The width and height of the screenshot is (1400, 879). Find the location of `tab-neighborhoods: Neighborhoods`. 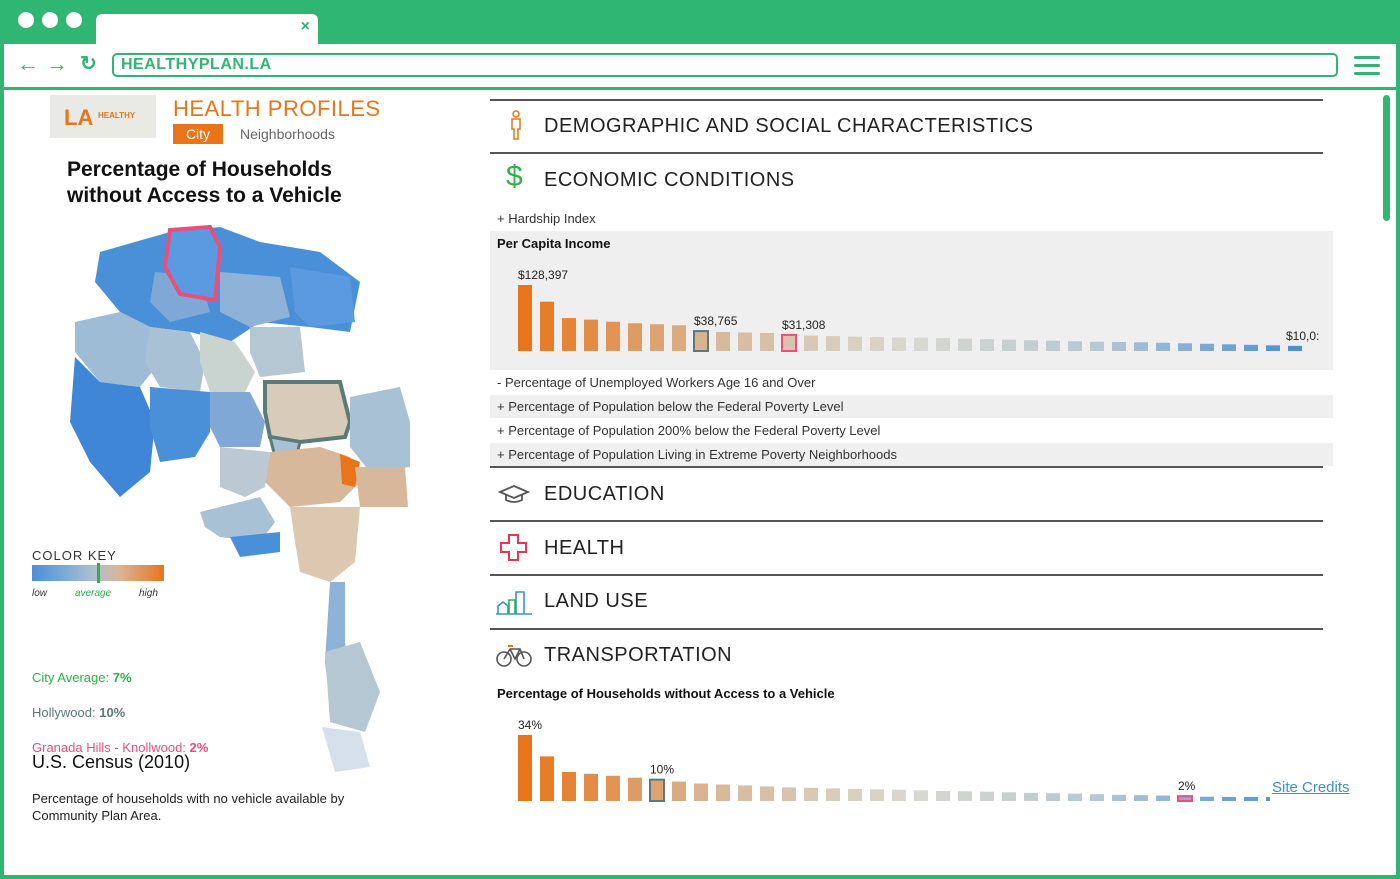

tab-neighborhoods: Neighborhoods is located at coordinates (287, 134).